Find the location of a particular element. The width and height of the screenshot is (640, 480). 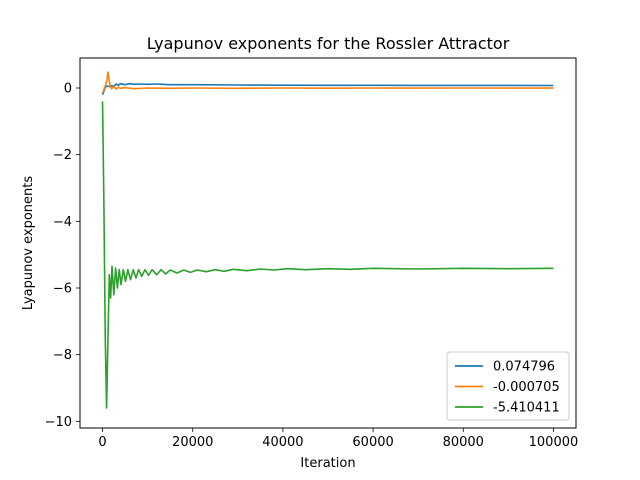

y-tick-label: 0 is located at coordinates (68, 89).